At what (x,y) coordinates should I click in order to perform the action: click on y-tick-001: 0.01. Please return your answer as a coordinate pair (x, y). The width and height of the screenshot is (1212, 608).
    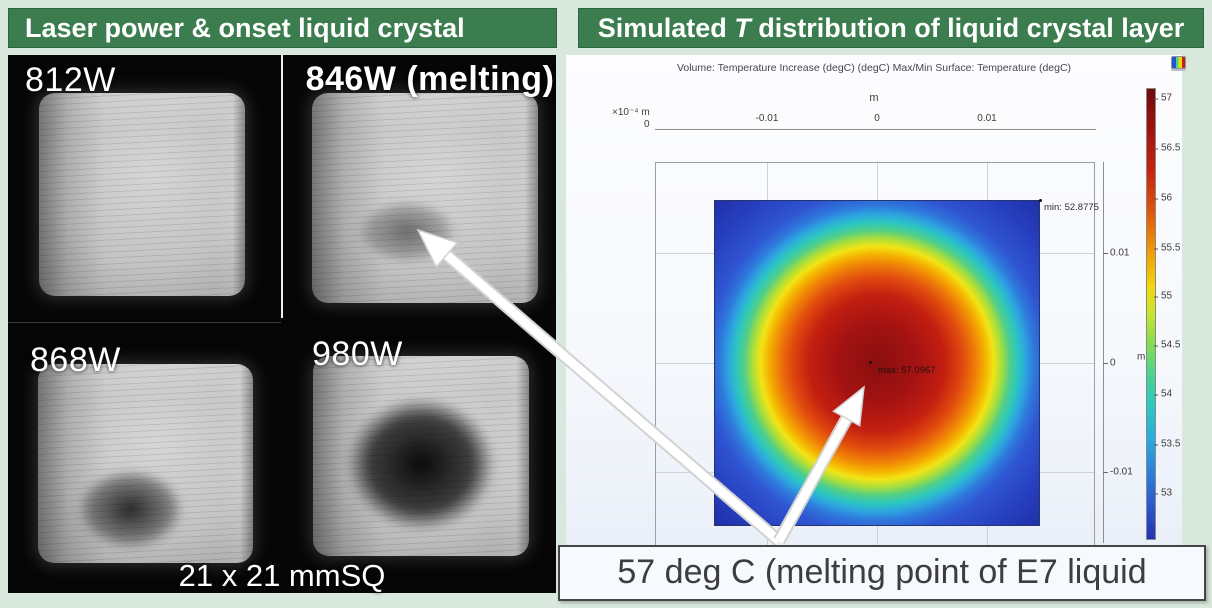
    Looking at the image, I should click on (1120, 253).